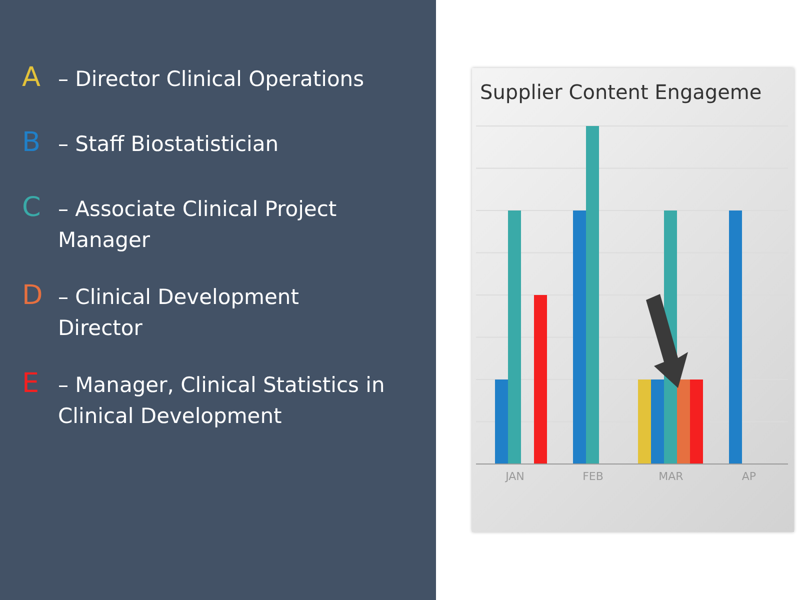 This screenshot has height=600, width=800. Describe the element at coordinates (221, 401) in the screenshot. I see `text: – Manager, Clinical Statistics in Clinical Development` at that location.